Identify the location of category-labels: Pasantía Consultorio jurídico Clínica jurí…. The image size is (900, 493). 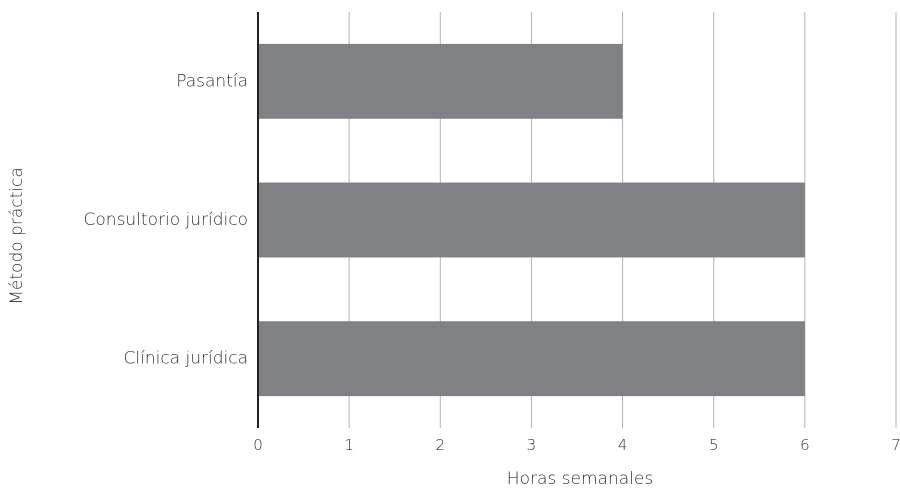
(166, 219).